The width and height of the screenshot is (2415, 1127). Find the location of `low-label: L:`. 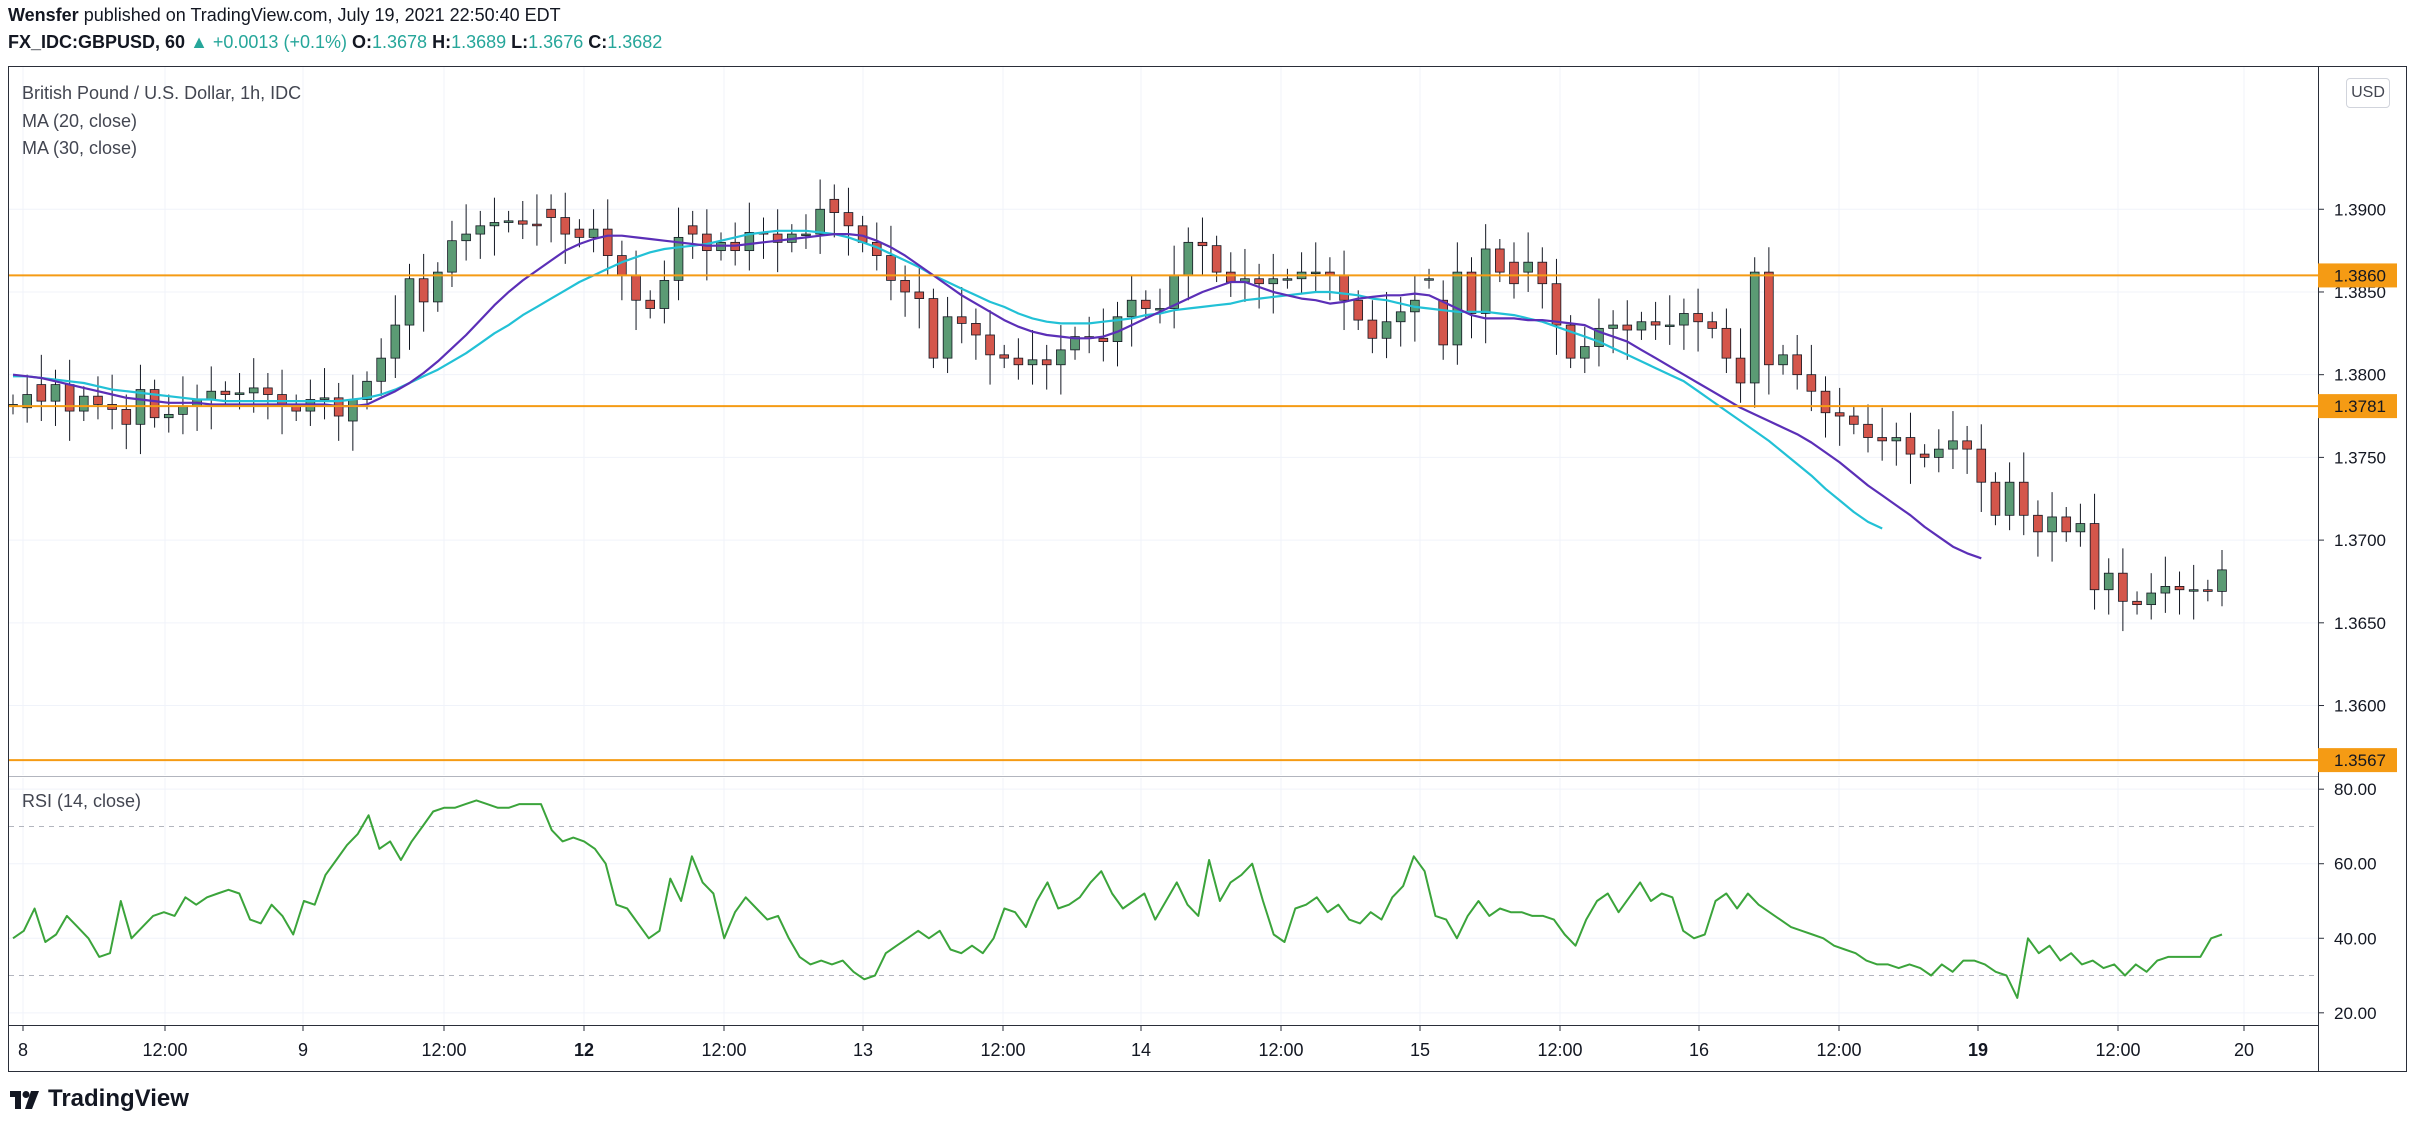

low-label: L: is located at coordinates (520, 42).